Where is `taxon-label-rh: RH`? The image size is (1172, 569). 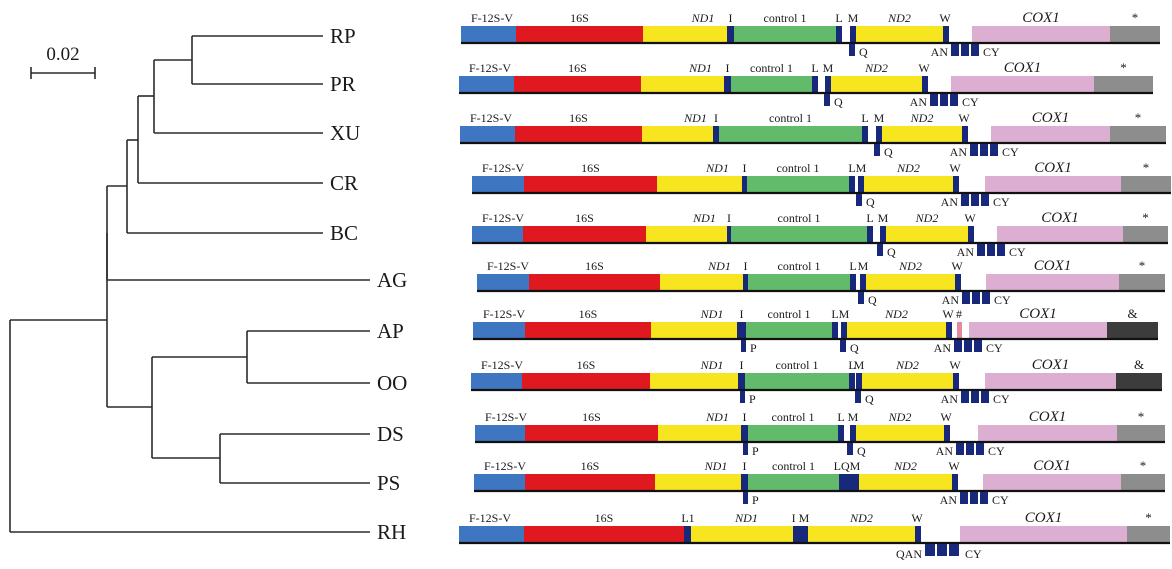 taxon-label-rh: RH is located at coordinates (391, 532).